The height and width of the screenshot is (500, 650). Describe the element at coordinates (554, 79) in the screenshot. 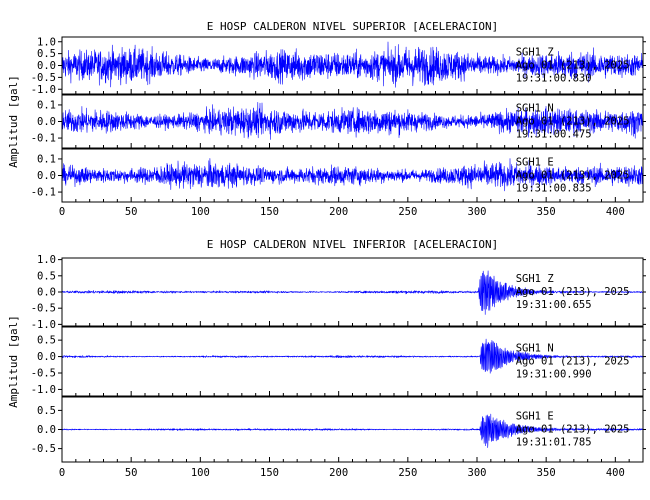

I see `trace-time-label: 19:31:00.830` at that location.